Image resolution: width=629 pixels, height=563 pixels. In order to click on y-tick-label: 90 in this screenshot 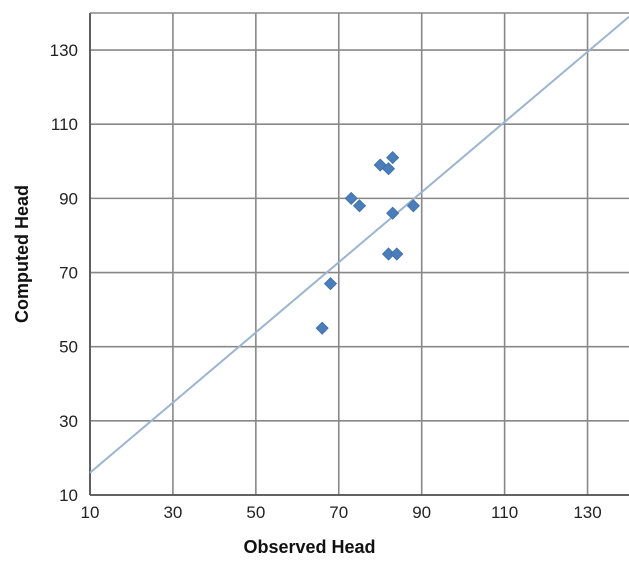, I will do `click(68, 198)`.